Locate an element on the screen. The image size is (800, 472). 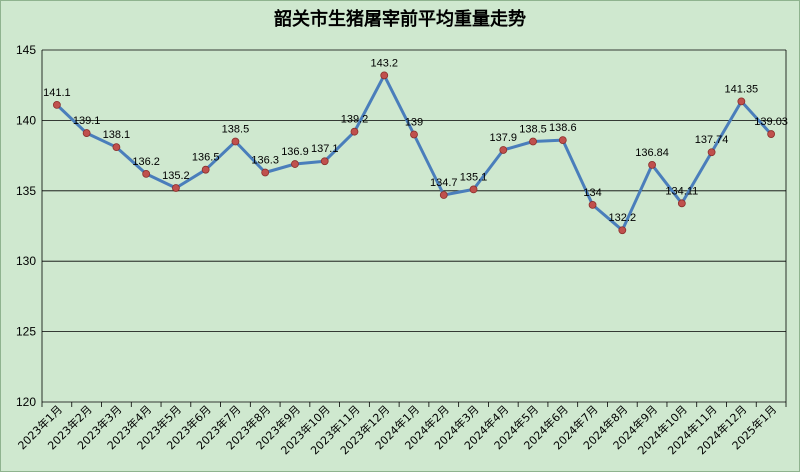
data-label: 136.9 is located at coordinates (295, 152).